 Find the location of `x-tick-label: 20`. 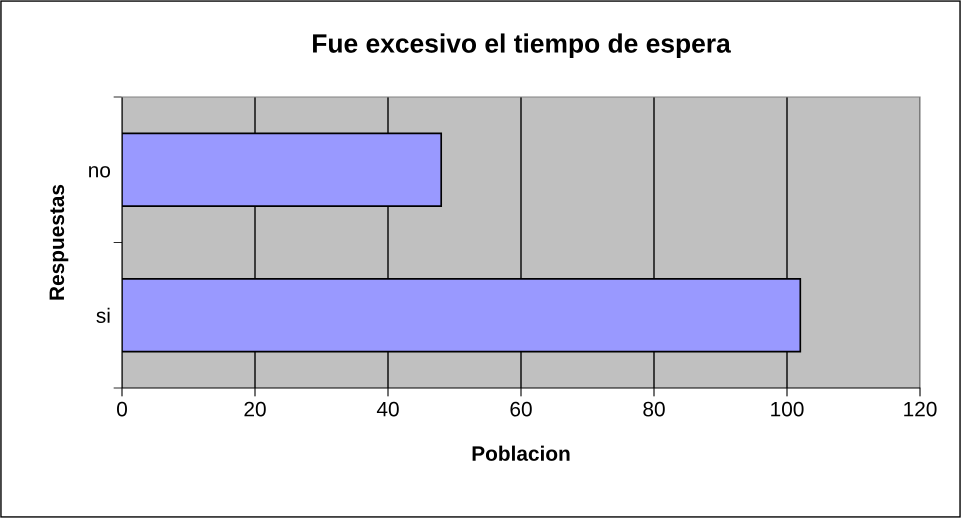

x-tick-label: 20 is located at coordinates (255, 409).